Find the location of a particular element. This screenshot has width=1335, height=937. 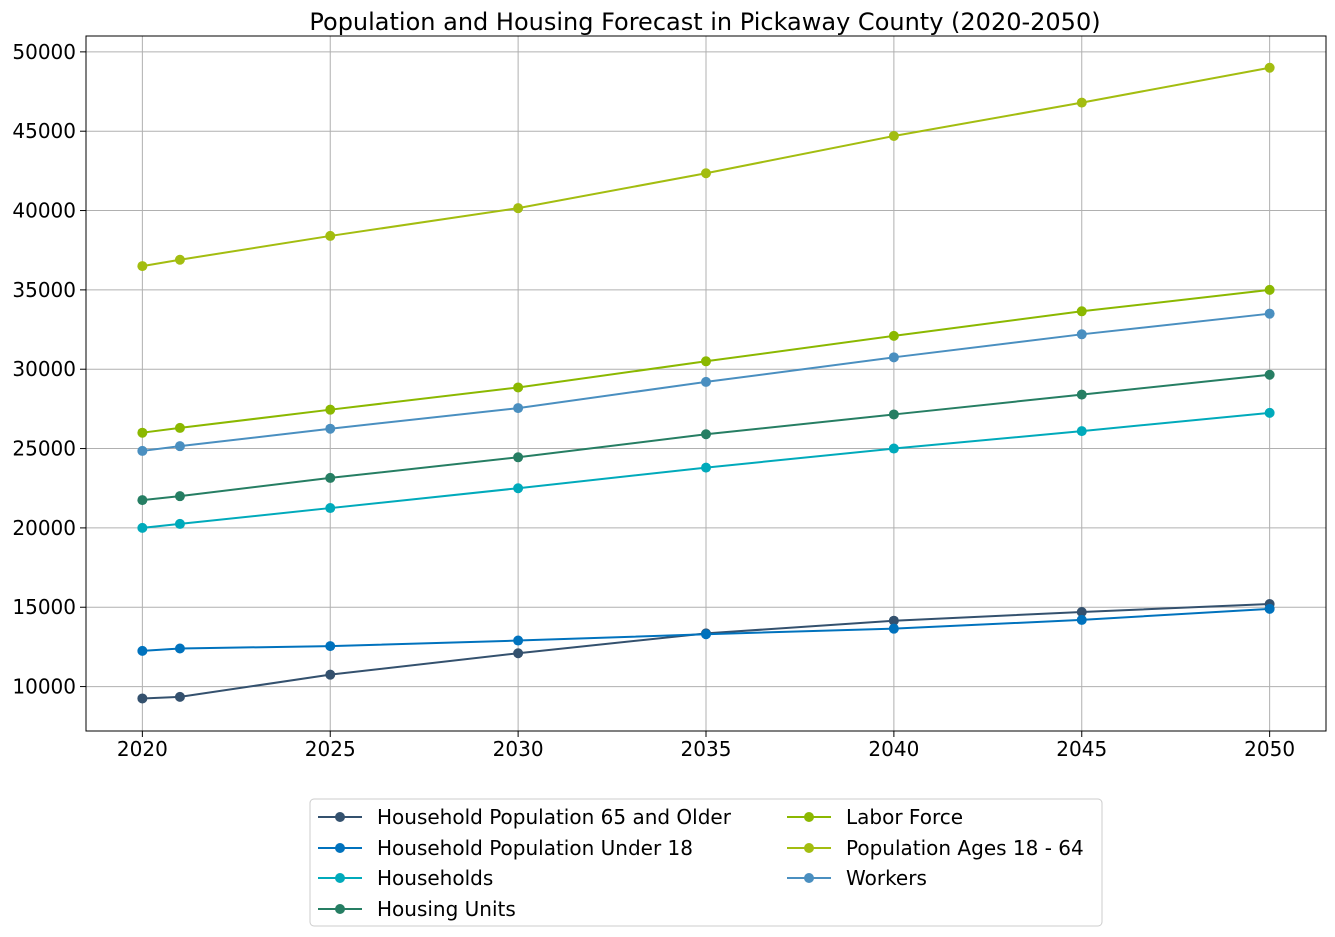

legend-item: Housing Units is located at coordinates (417, 909).